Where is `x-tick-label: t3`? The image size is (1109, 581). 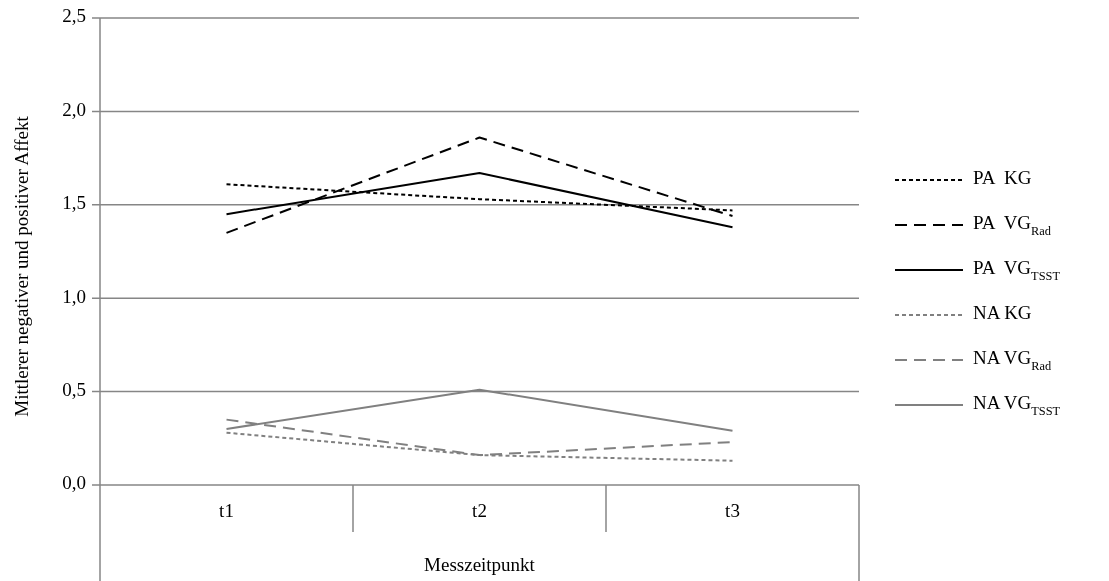
x-tick-label: t3 is located at coordinates (732, 510).